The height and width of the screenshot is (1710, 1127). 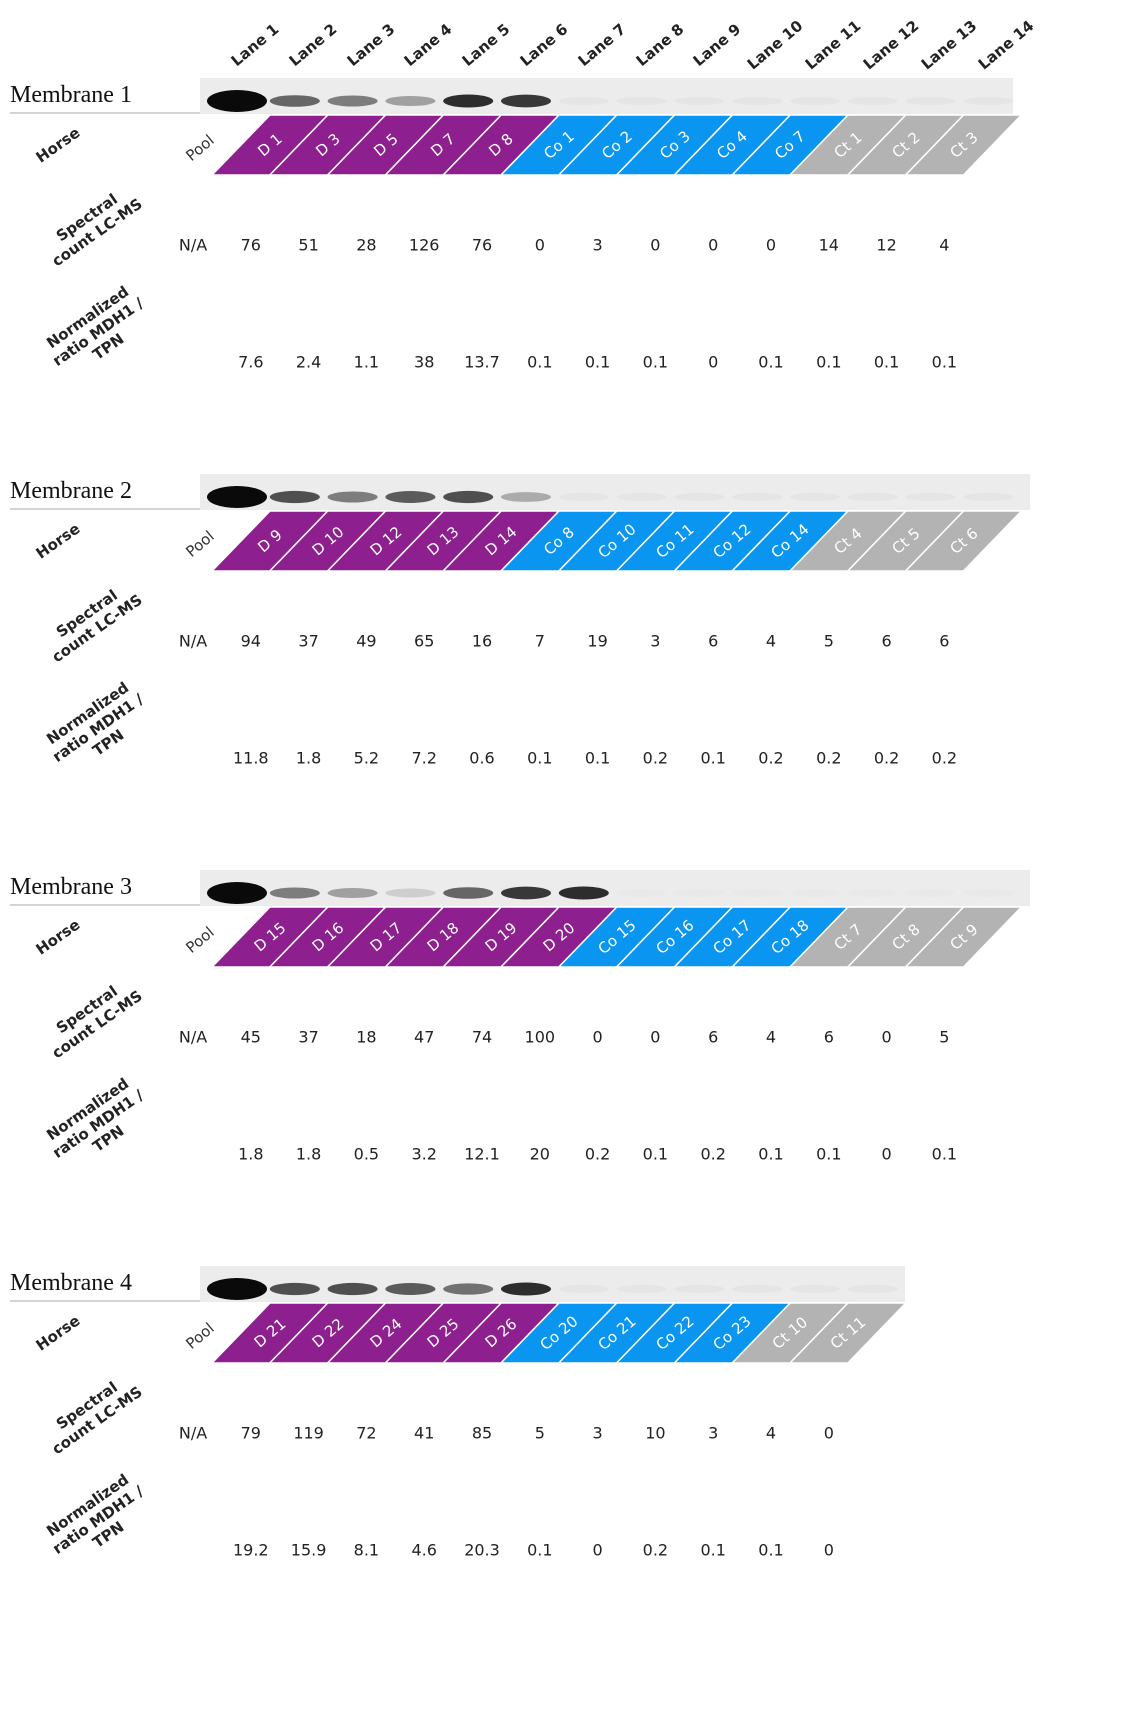 What do you see at coordinates (366, 758) in the screenshot?
I see `normalized-ratio: 5.2` at bounding box center [366, 758].